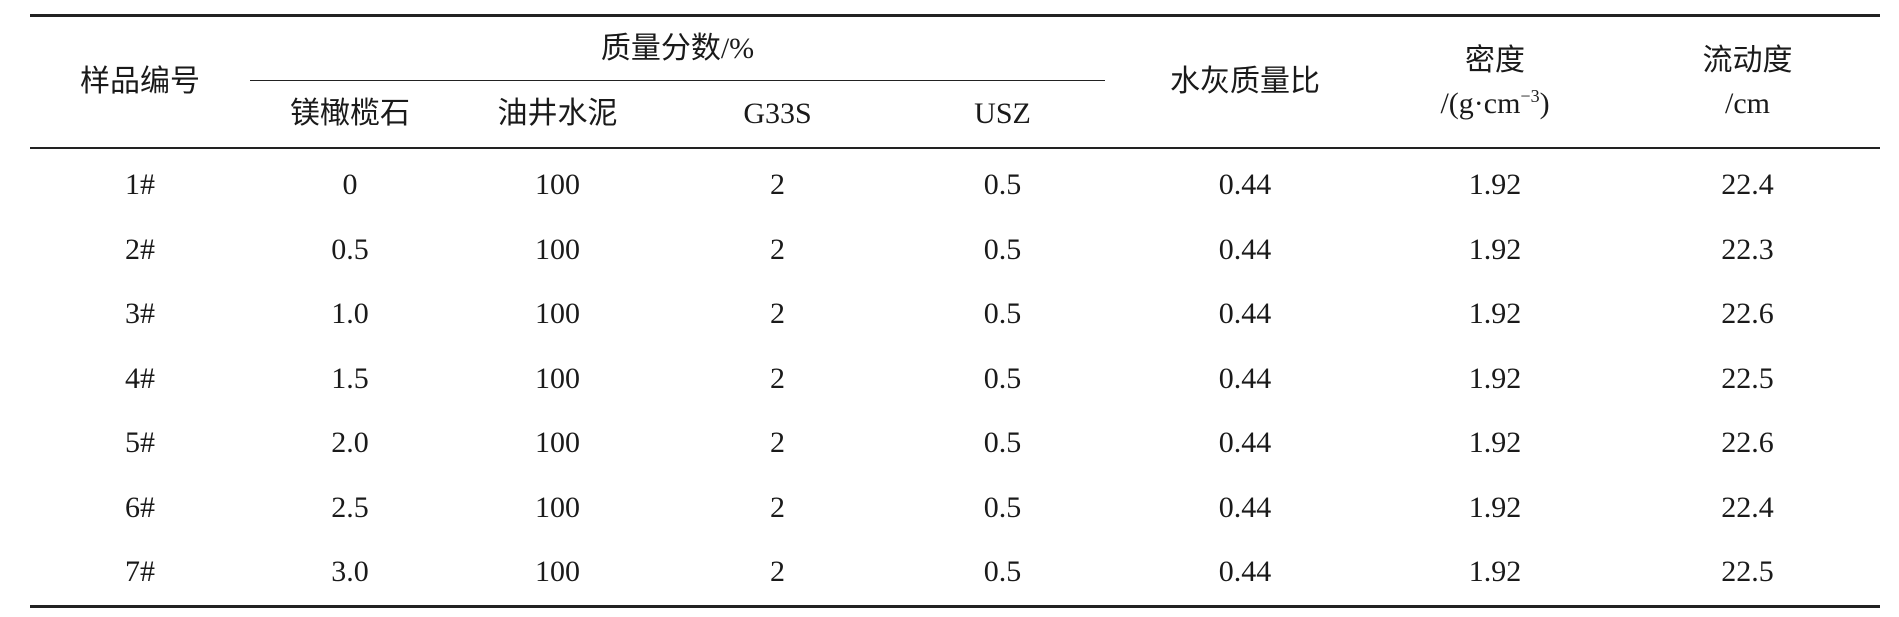 This screenshot has width=1899, height=617. I want to click on table-row: 2# 0.5 100 2 0.5 0.44 1.92 22.3, so click(955, 250).